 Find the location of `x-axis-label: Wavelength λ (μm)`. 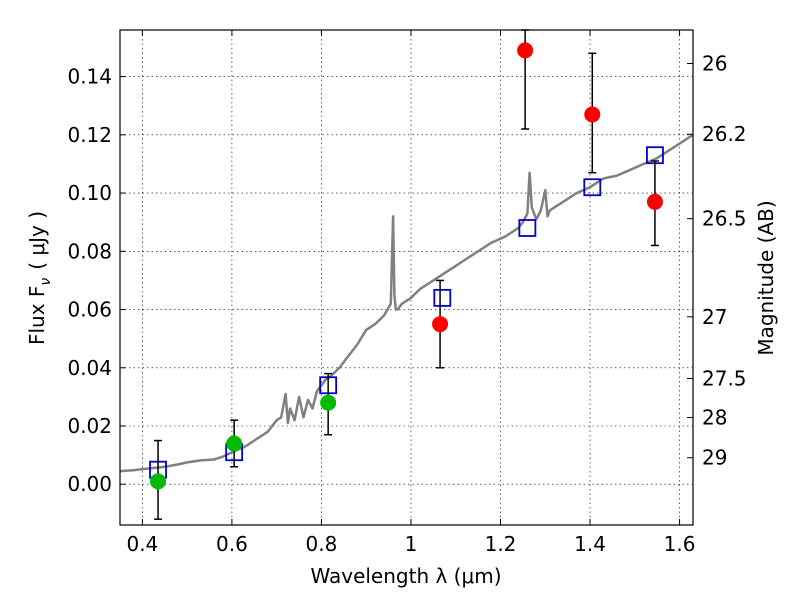

x-axis-label: Wavelength λ (μm) is located at coordinates (405, 576).